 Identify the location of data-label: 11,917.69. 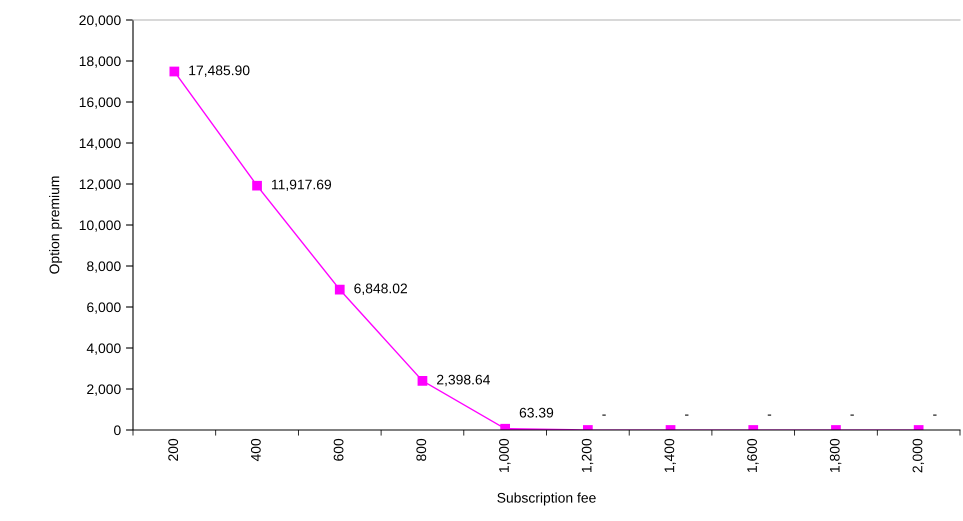
(302, 186).